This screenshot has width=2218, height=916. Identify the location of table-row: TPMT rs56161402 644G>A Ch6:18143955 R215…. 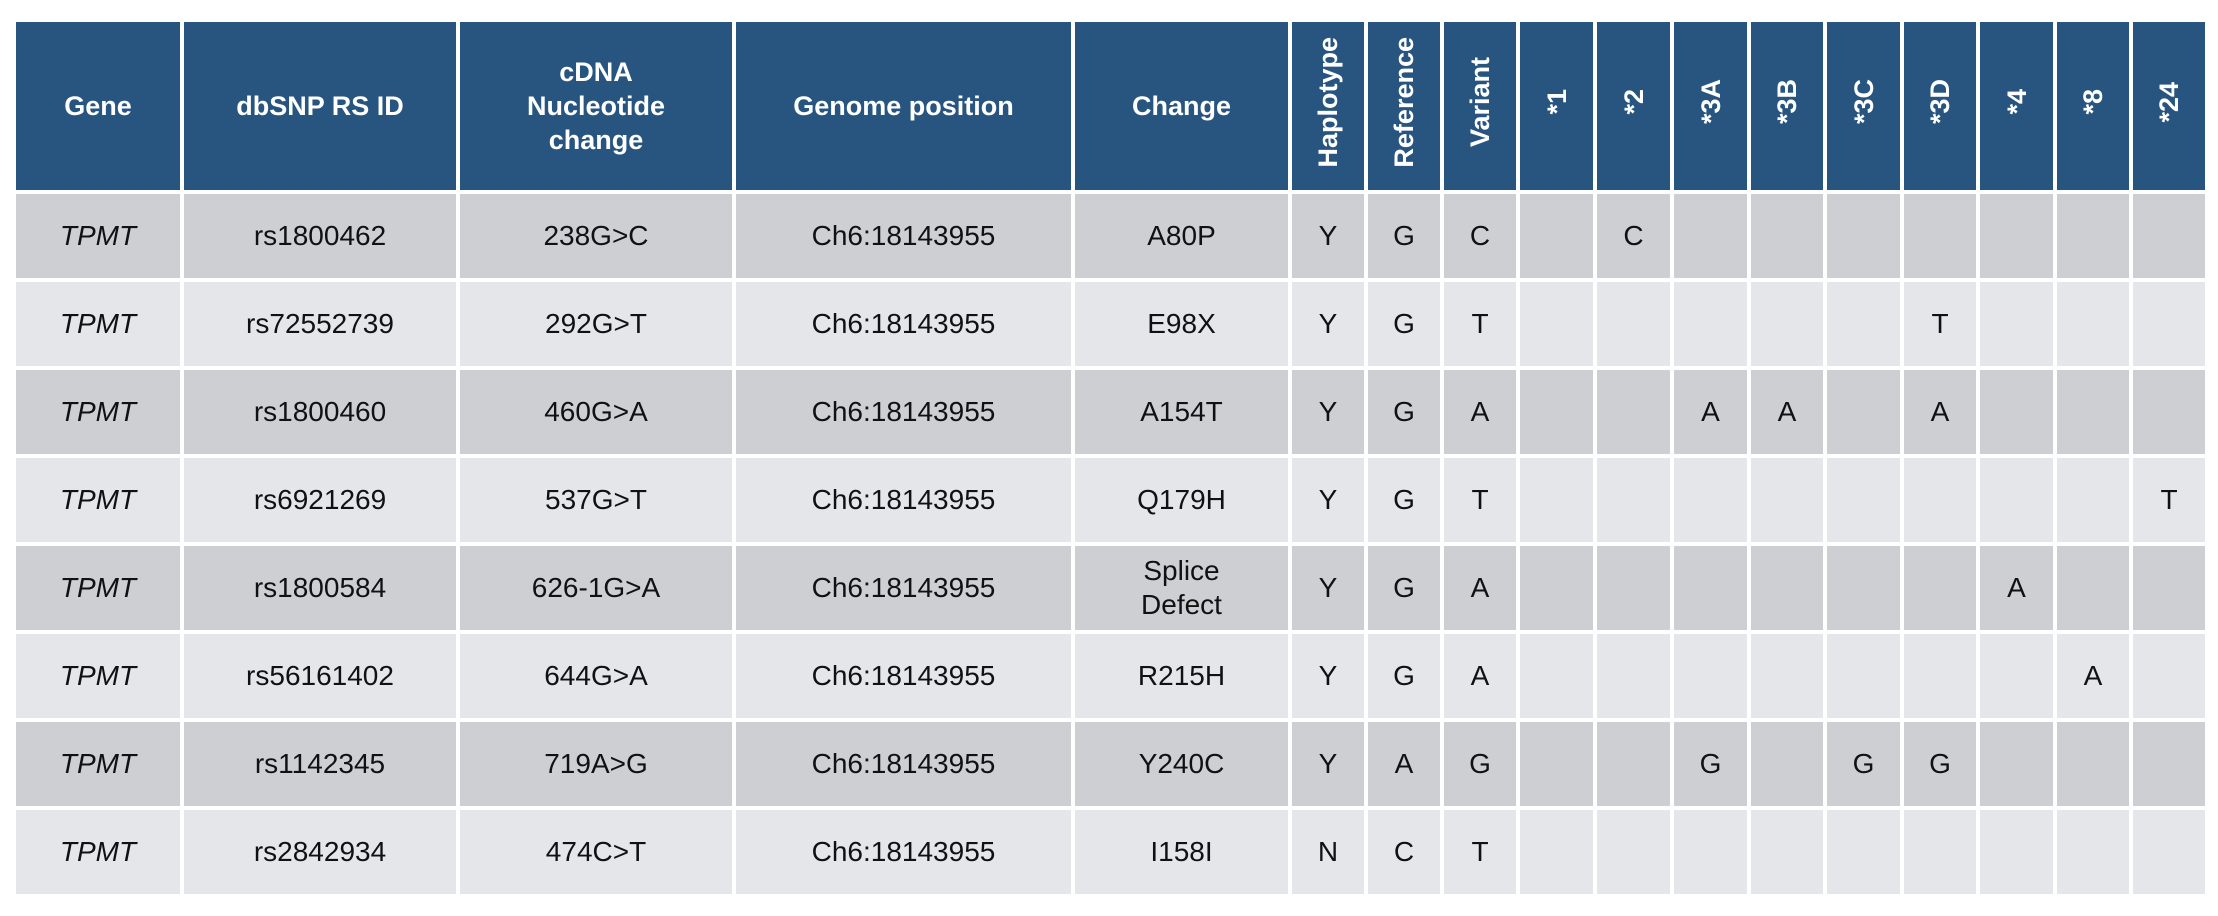
(1110, 676).